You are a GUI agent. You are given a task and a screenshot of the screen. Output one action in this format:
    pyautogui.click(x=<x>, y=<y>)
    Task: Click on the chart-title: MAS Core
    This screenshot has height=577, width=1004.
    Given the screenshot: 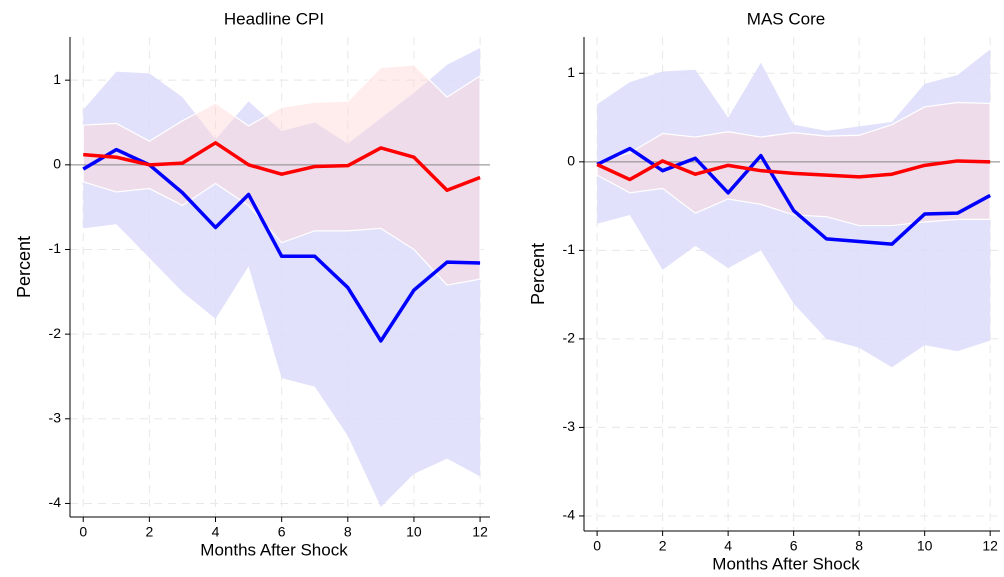 What is the action you would take?
    pyautogui.click(x=786, y=18)
    